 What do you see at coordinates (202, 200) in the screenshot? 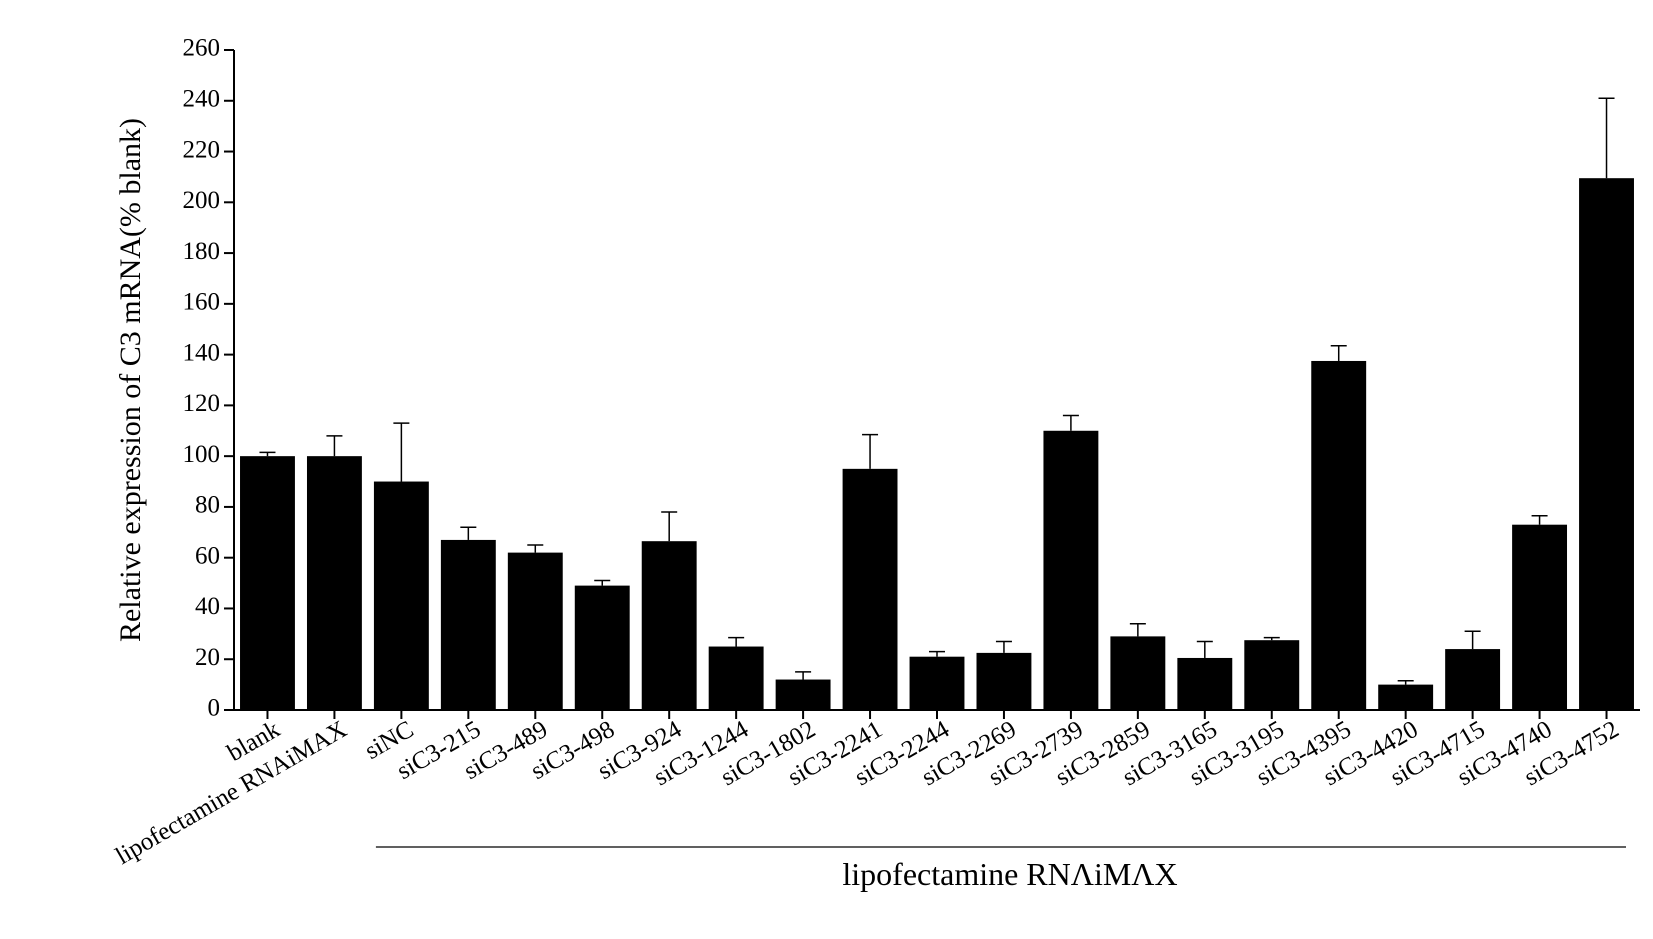
I see `y-tick-label: 200` at bounding box center [202, 200].